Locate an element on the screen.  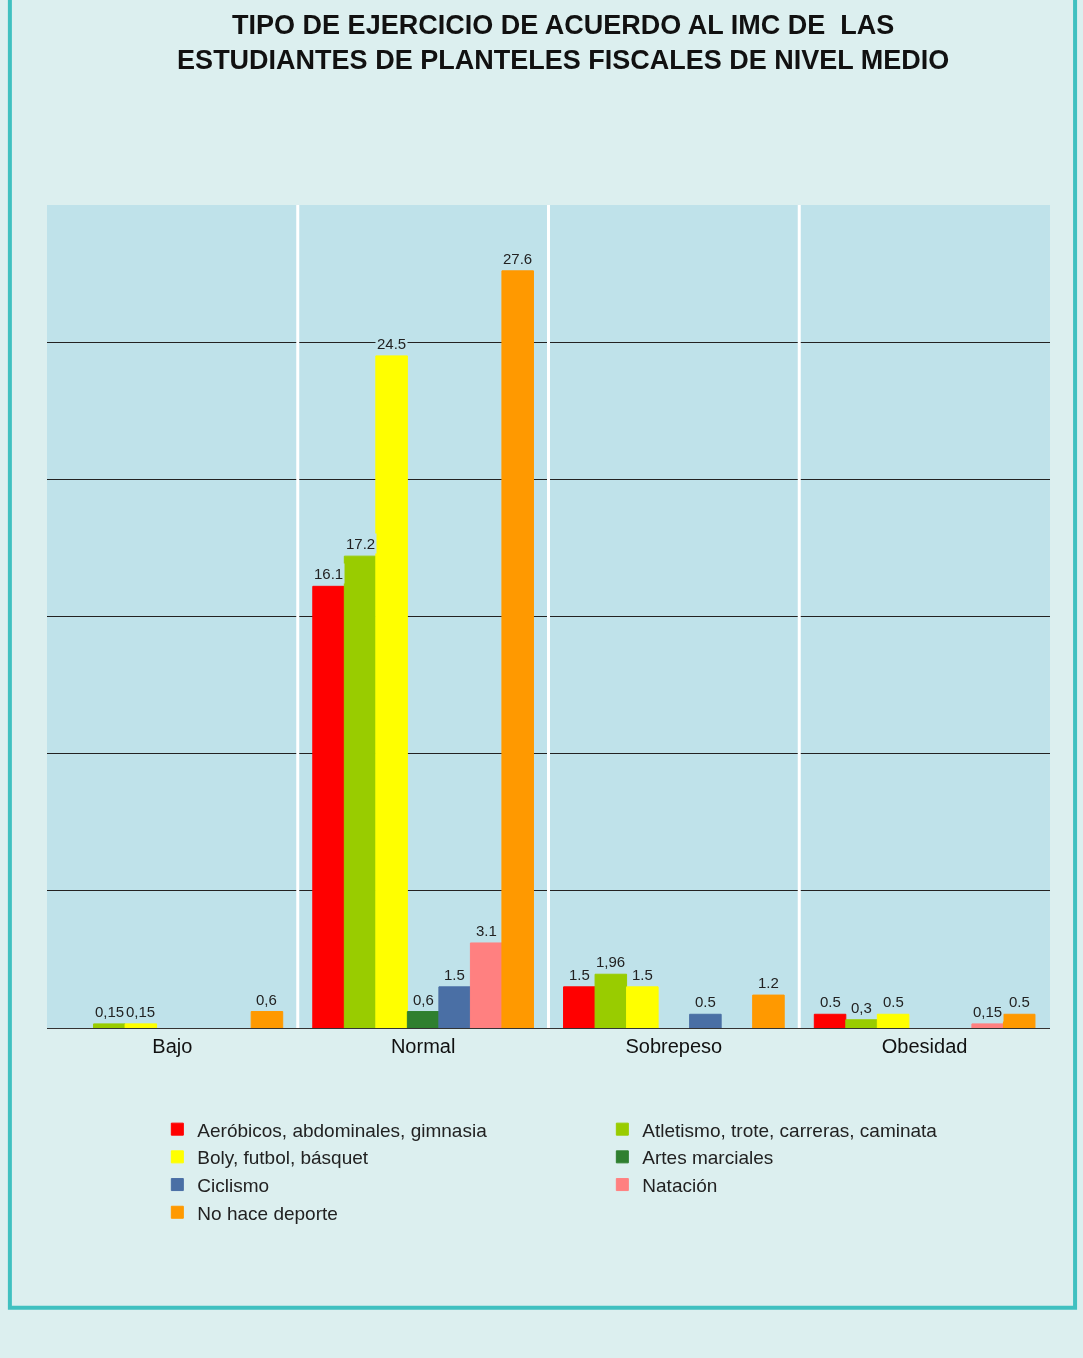
legend-label: Boly, futbol, básquet is located at coordinates (283, 1158).